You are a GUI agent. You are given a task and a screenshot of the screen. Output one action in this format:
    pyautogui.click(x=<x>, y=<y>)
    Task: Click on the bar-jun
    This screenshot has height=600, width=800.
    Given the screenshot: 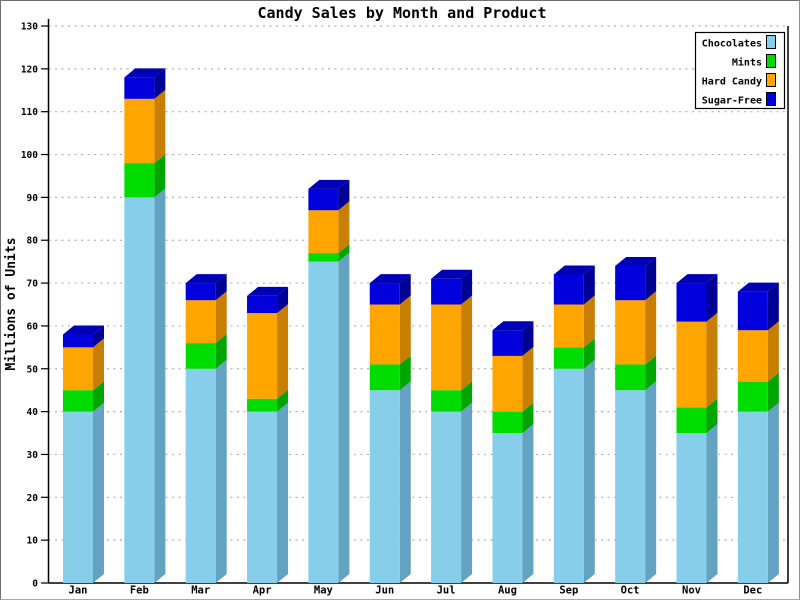 What is the action you would take?
    pyautogui.click(x=390, y=428)
    